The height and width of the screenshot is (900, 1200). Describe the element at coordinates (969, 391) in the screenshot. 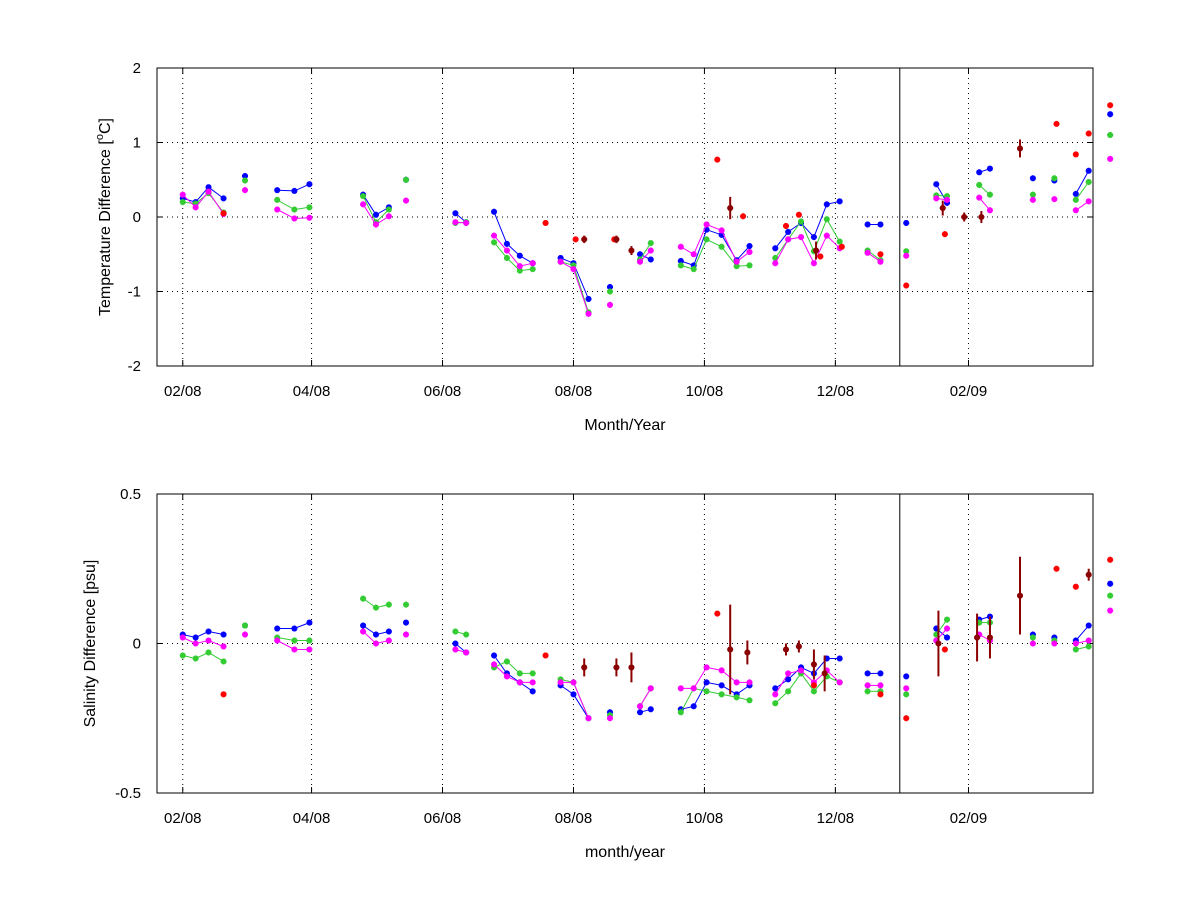

I see `temperature-xtick-label: 02/09` at that location.